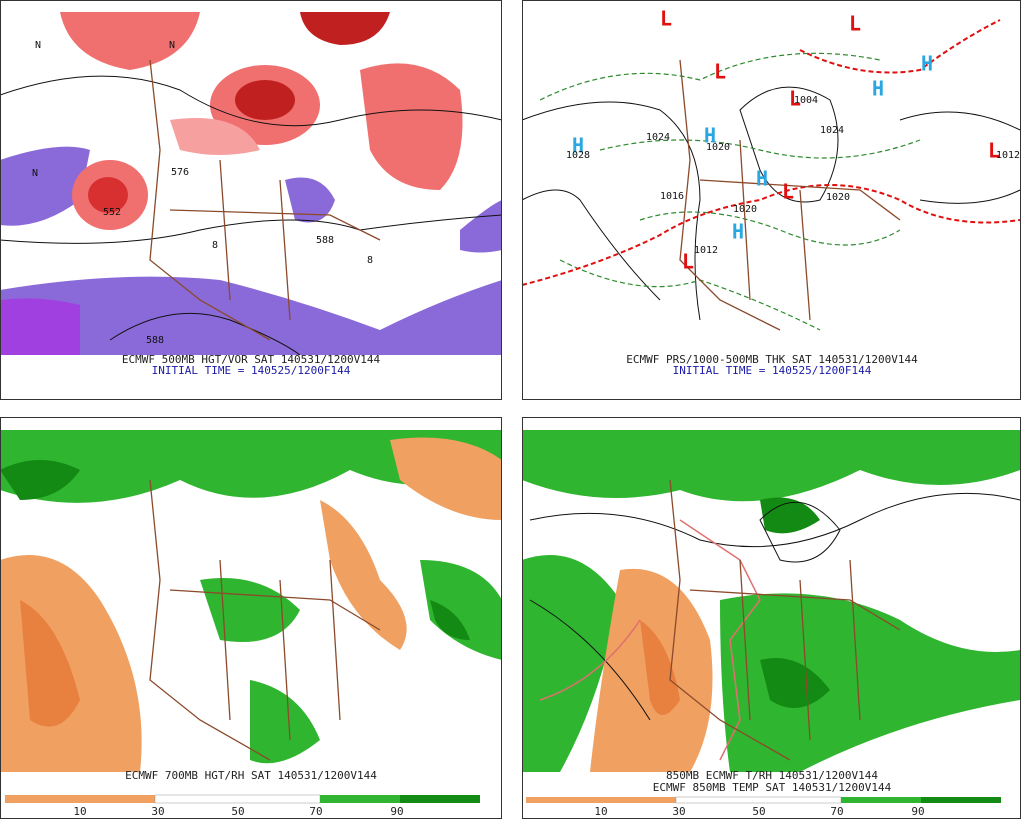  Describe the element at coordinates (772, 775) in the screenshot. I see `panel-caption: 850MB ECMWF T/RH 140531/1200V144` at that location.